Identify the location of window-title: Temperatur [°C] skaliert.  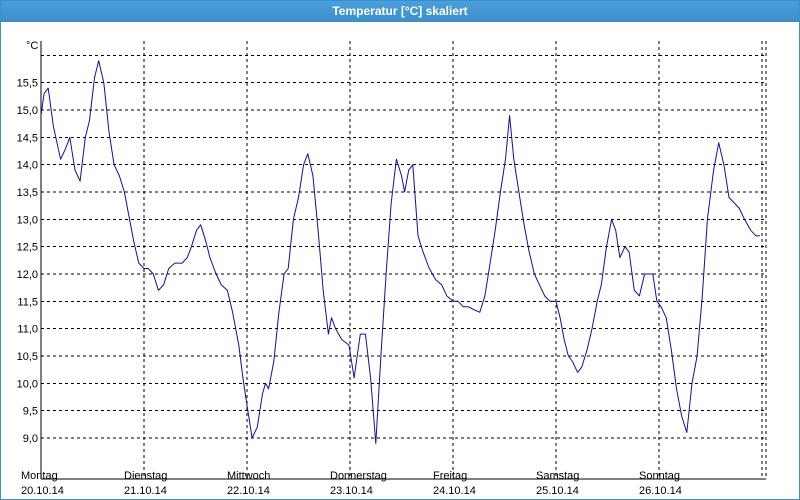
(400, 11).